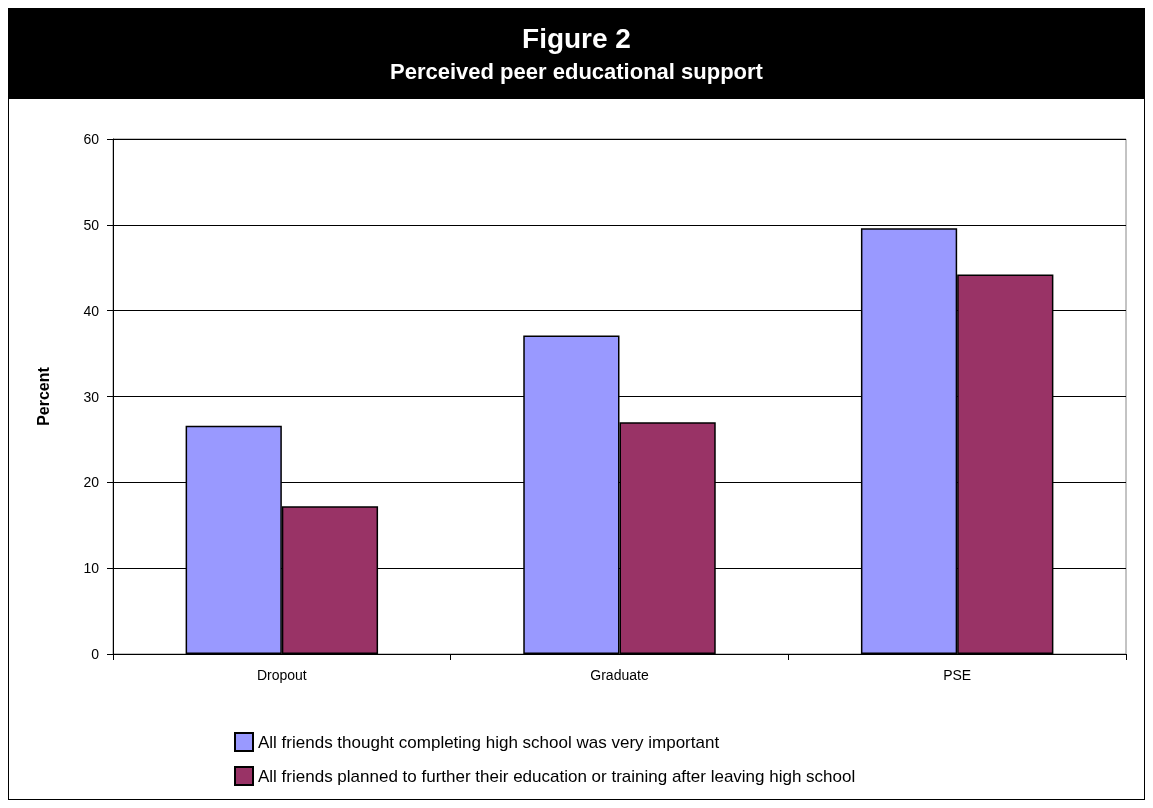 The width and height of the screenshot is (1153, 808). Describe the element at coordinates (576, 72) in the screenshot. I see `chart-subtitle: Perceived peer educational support` at that location.